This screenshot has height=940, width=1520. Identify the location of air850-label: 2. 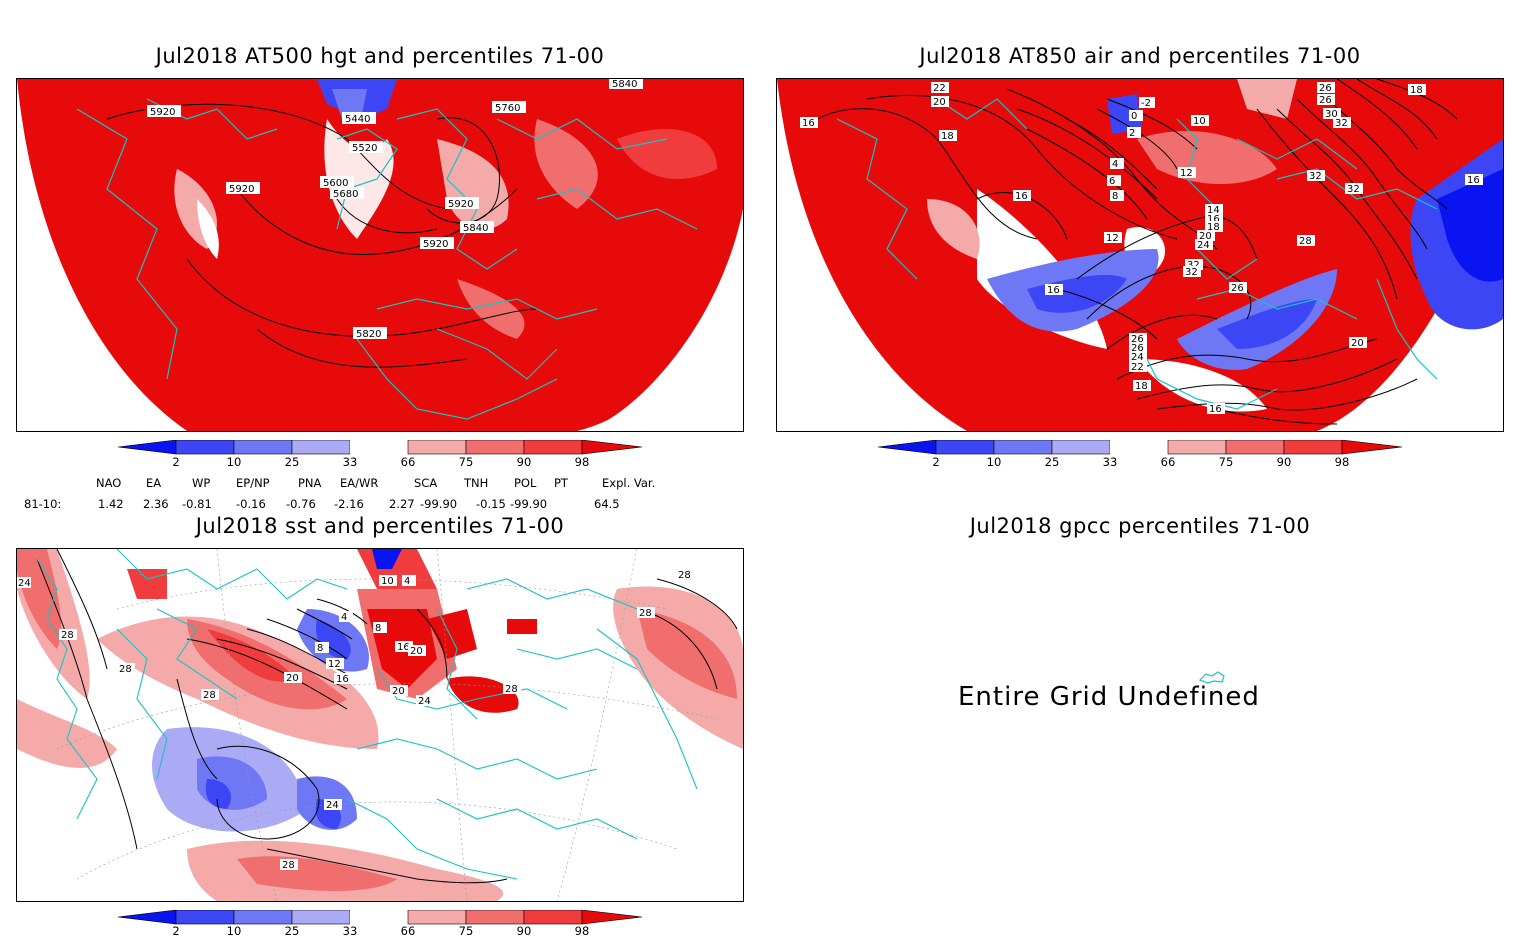
(1132, 133).